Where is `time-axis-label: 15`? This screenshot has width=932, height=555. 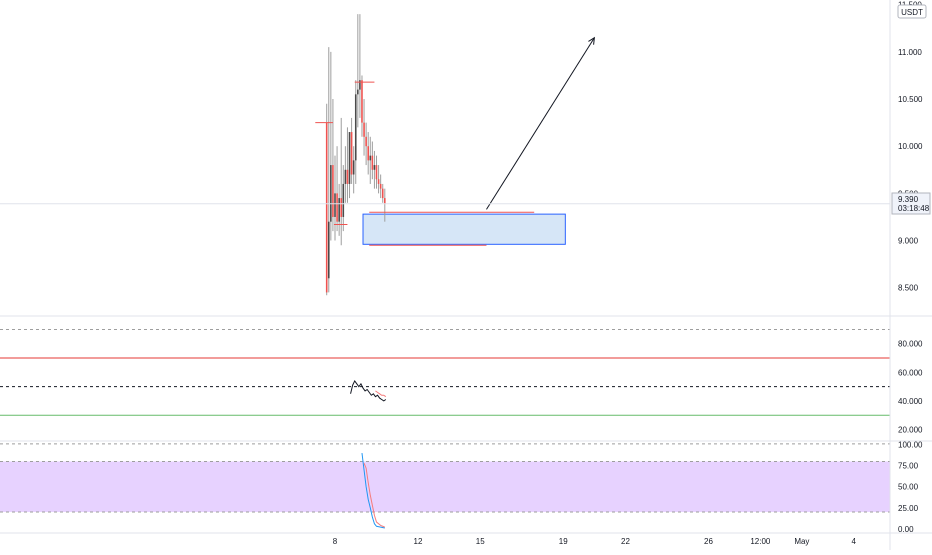
time-axis-label: 15 is located at coordinates (480, 541).